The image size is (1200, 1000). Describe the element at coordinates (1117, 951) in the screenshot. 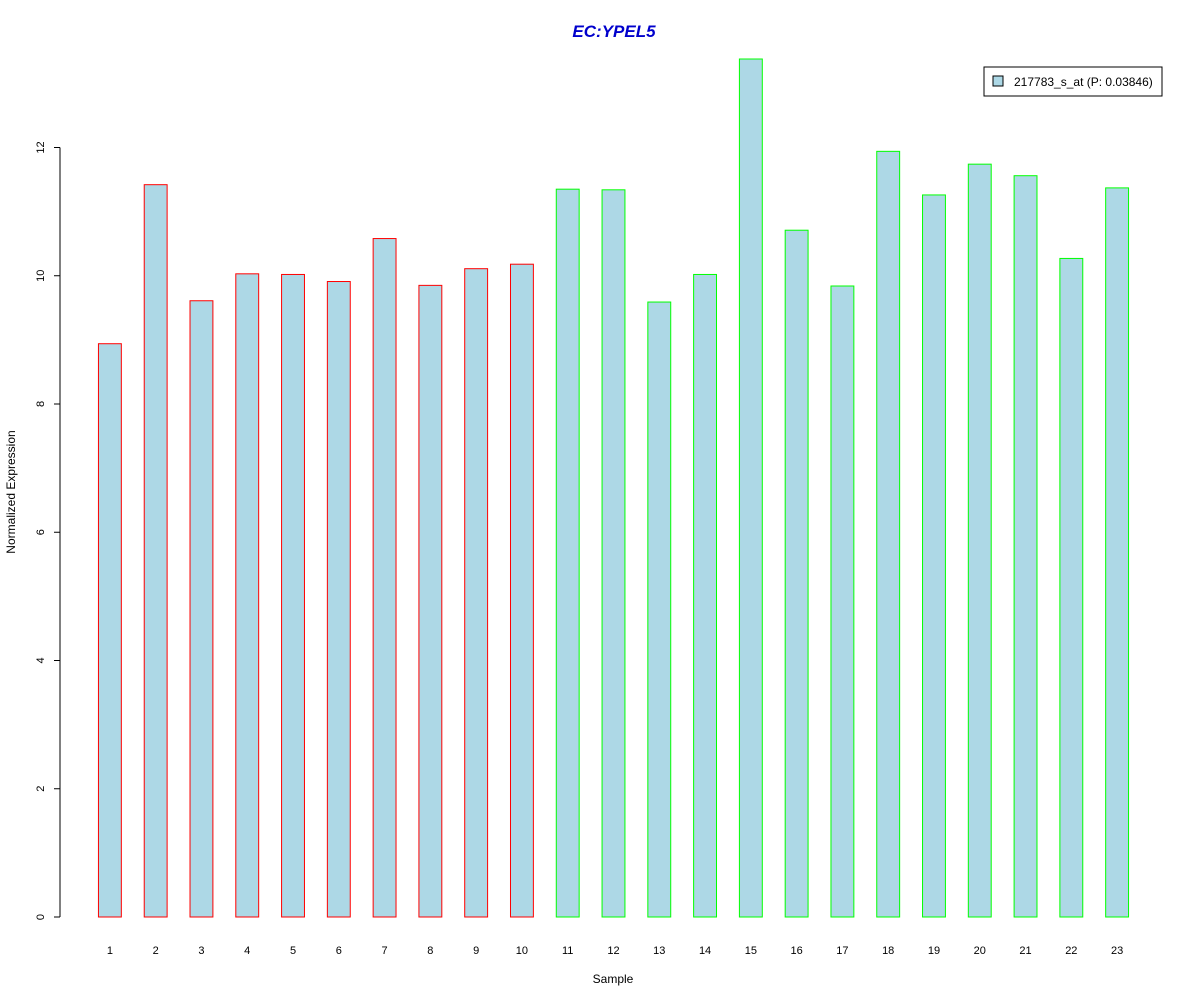

I see `x-tick-label: 23` at that location.